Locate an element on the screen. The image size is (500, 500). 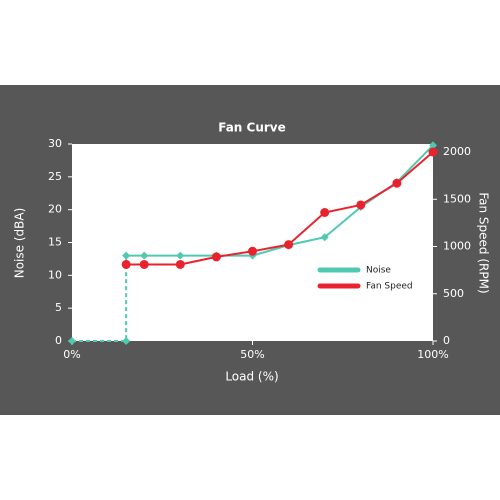
y2-tick-label: 0 is located at coordinates (446, 340).